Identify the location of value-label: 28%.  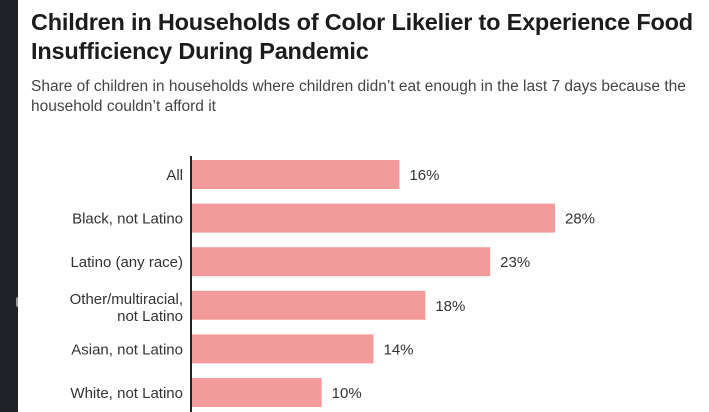
(580, 219).